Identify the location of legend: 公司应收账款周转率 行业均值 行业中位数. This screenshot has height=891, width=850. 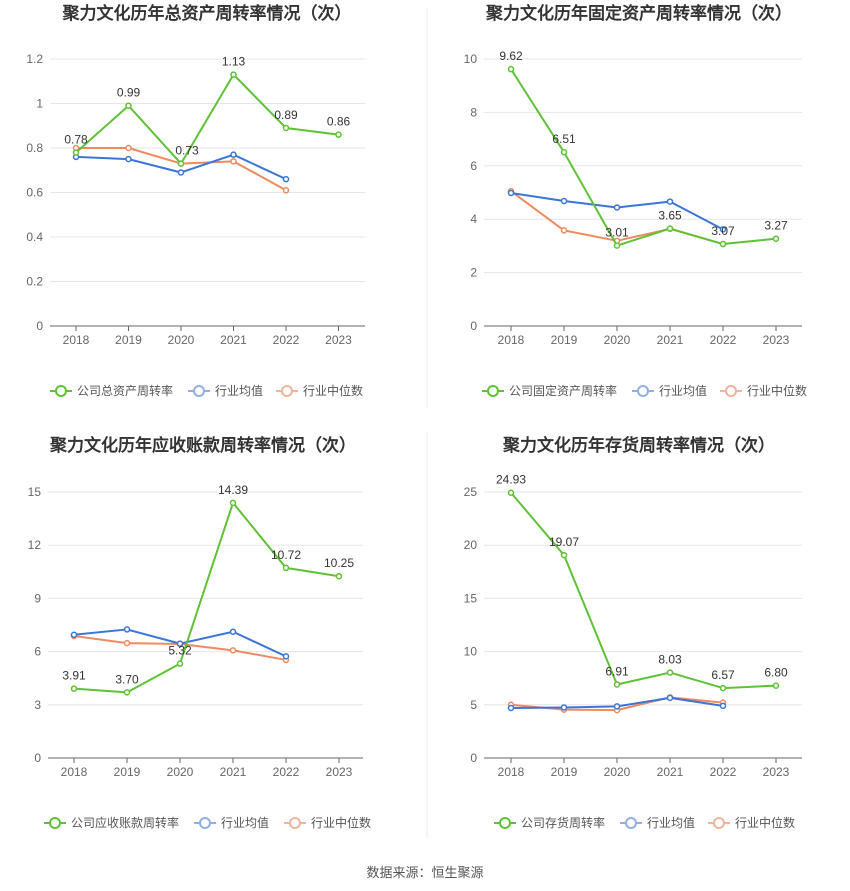
(207, 822).